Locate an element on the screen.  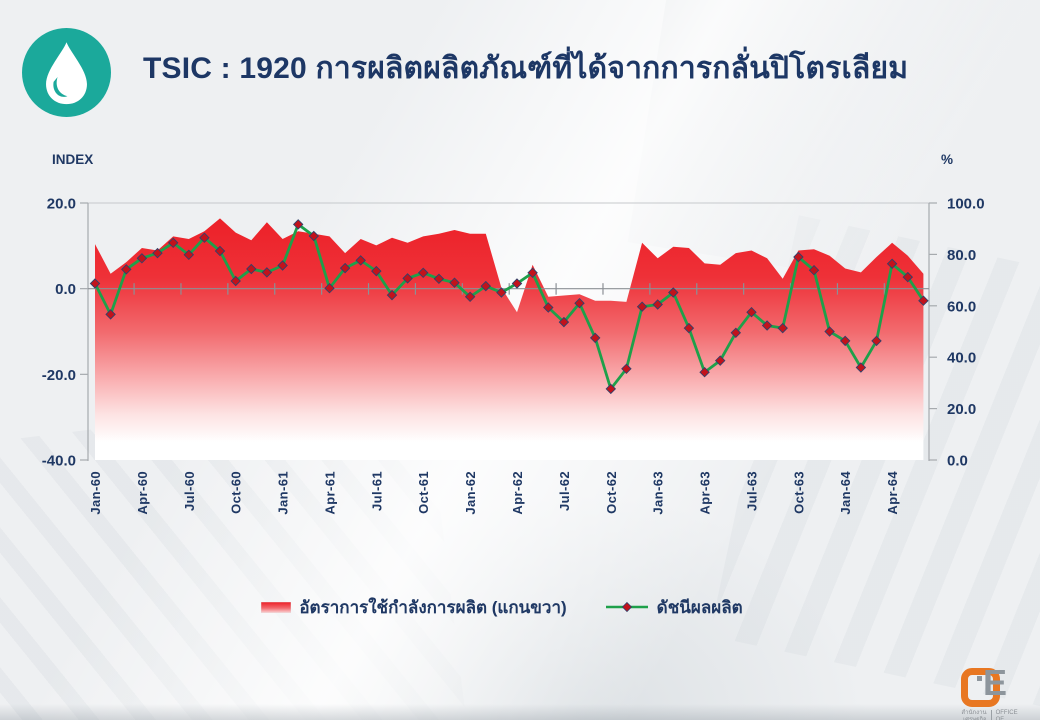
x-axis-label: Jul-60 is located at coordinates (189, 491).